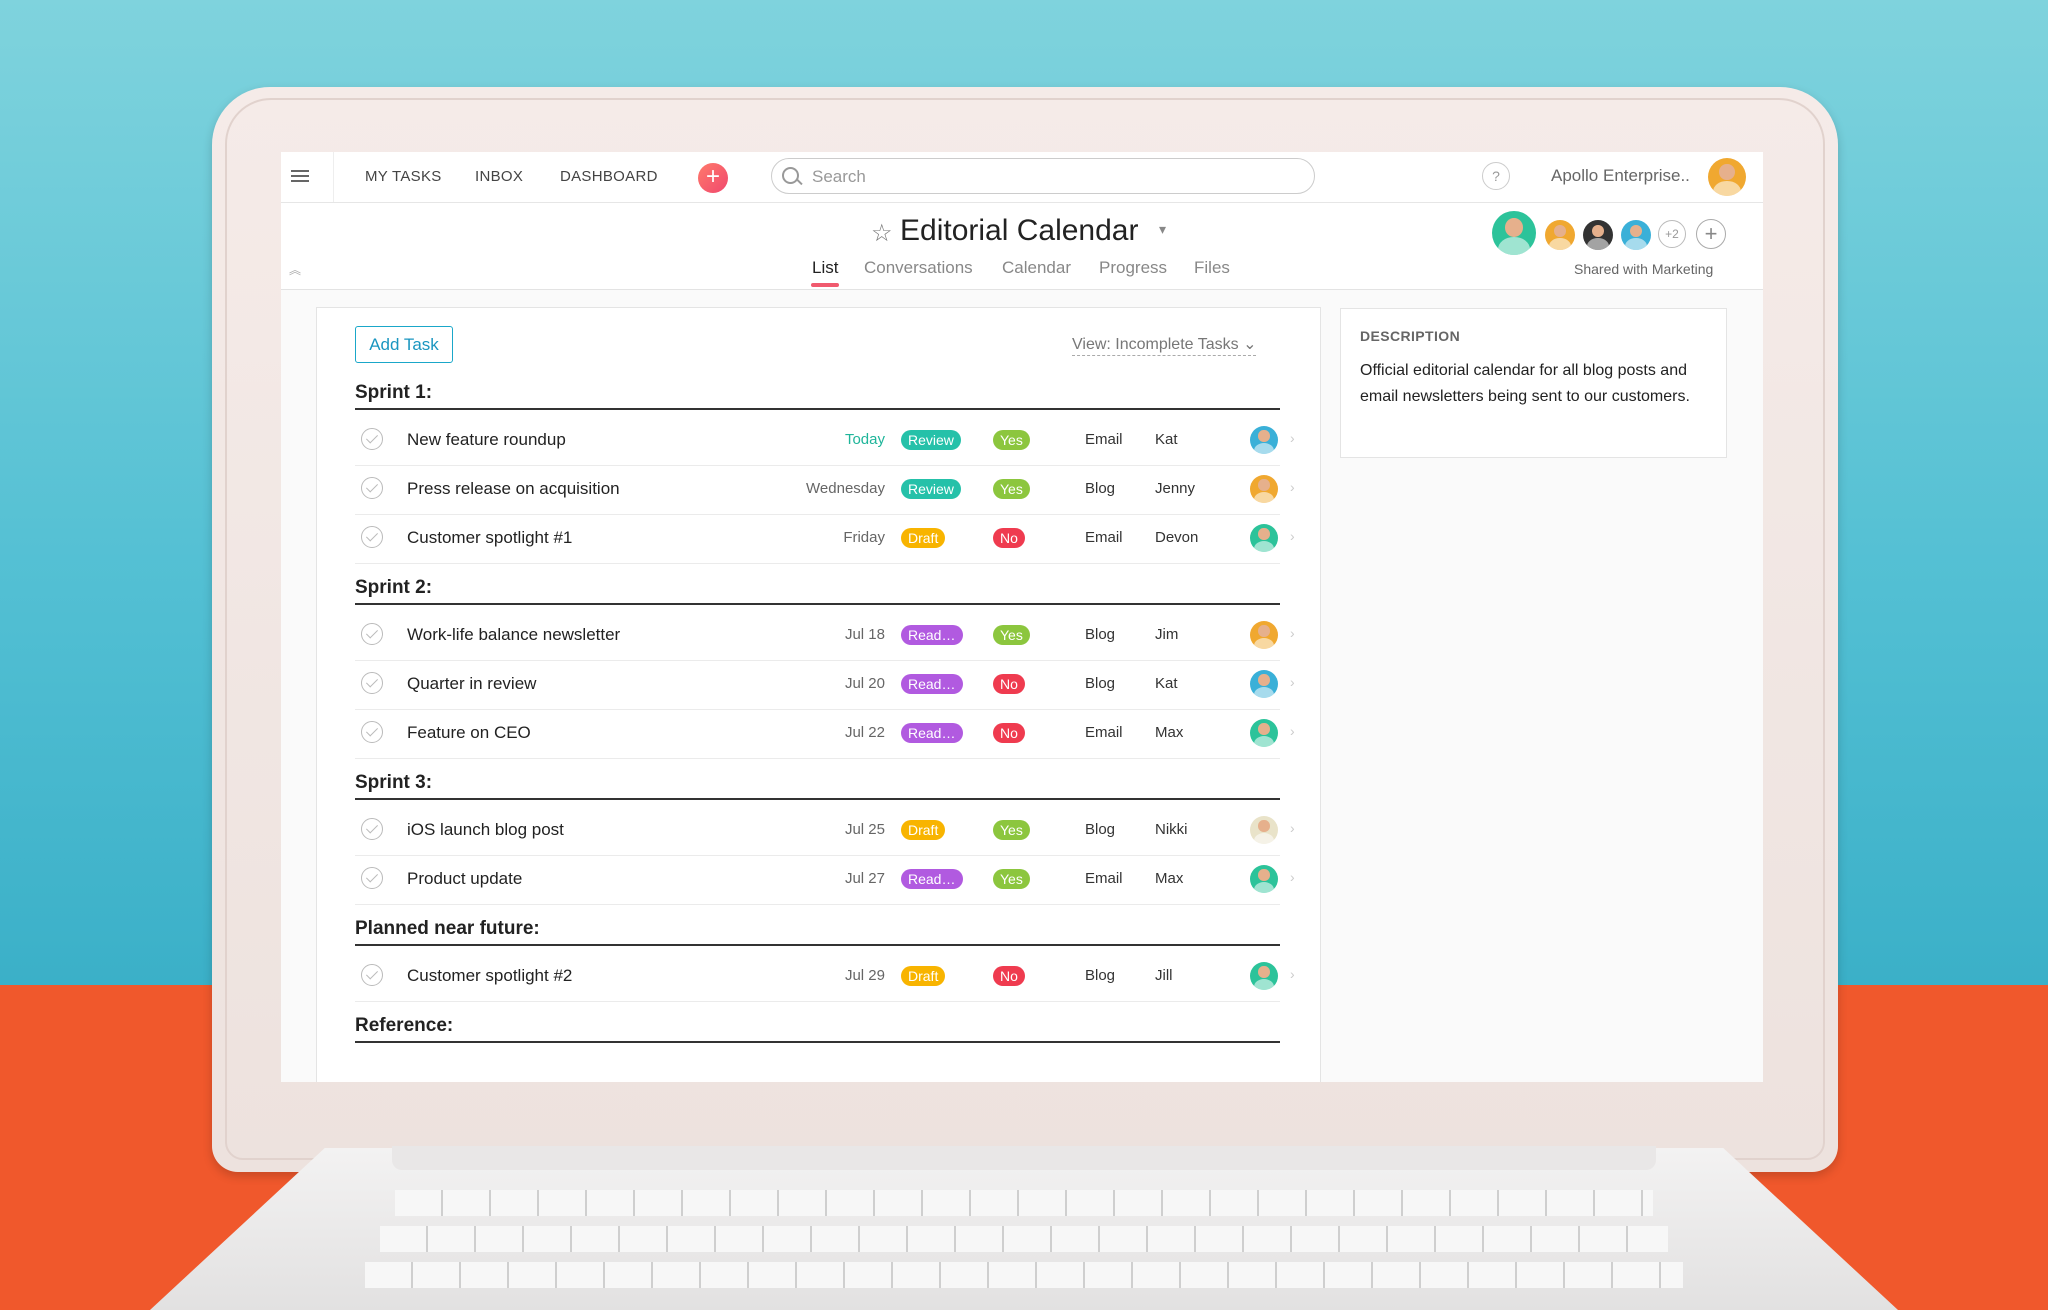  Describe the element at coordinates (403, 176) in the screenshot. I see `nav-my-tasks: MY TASKS` at that location.